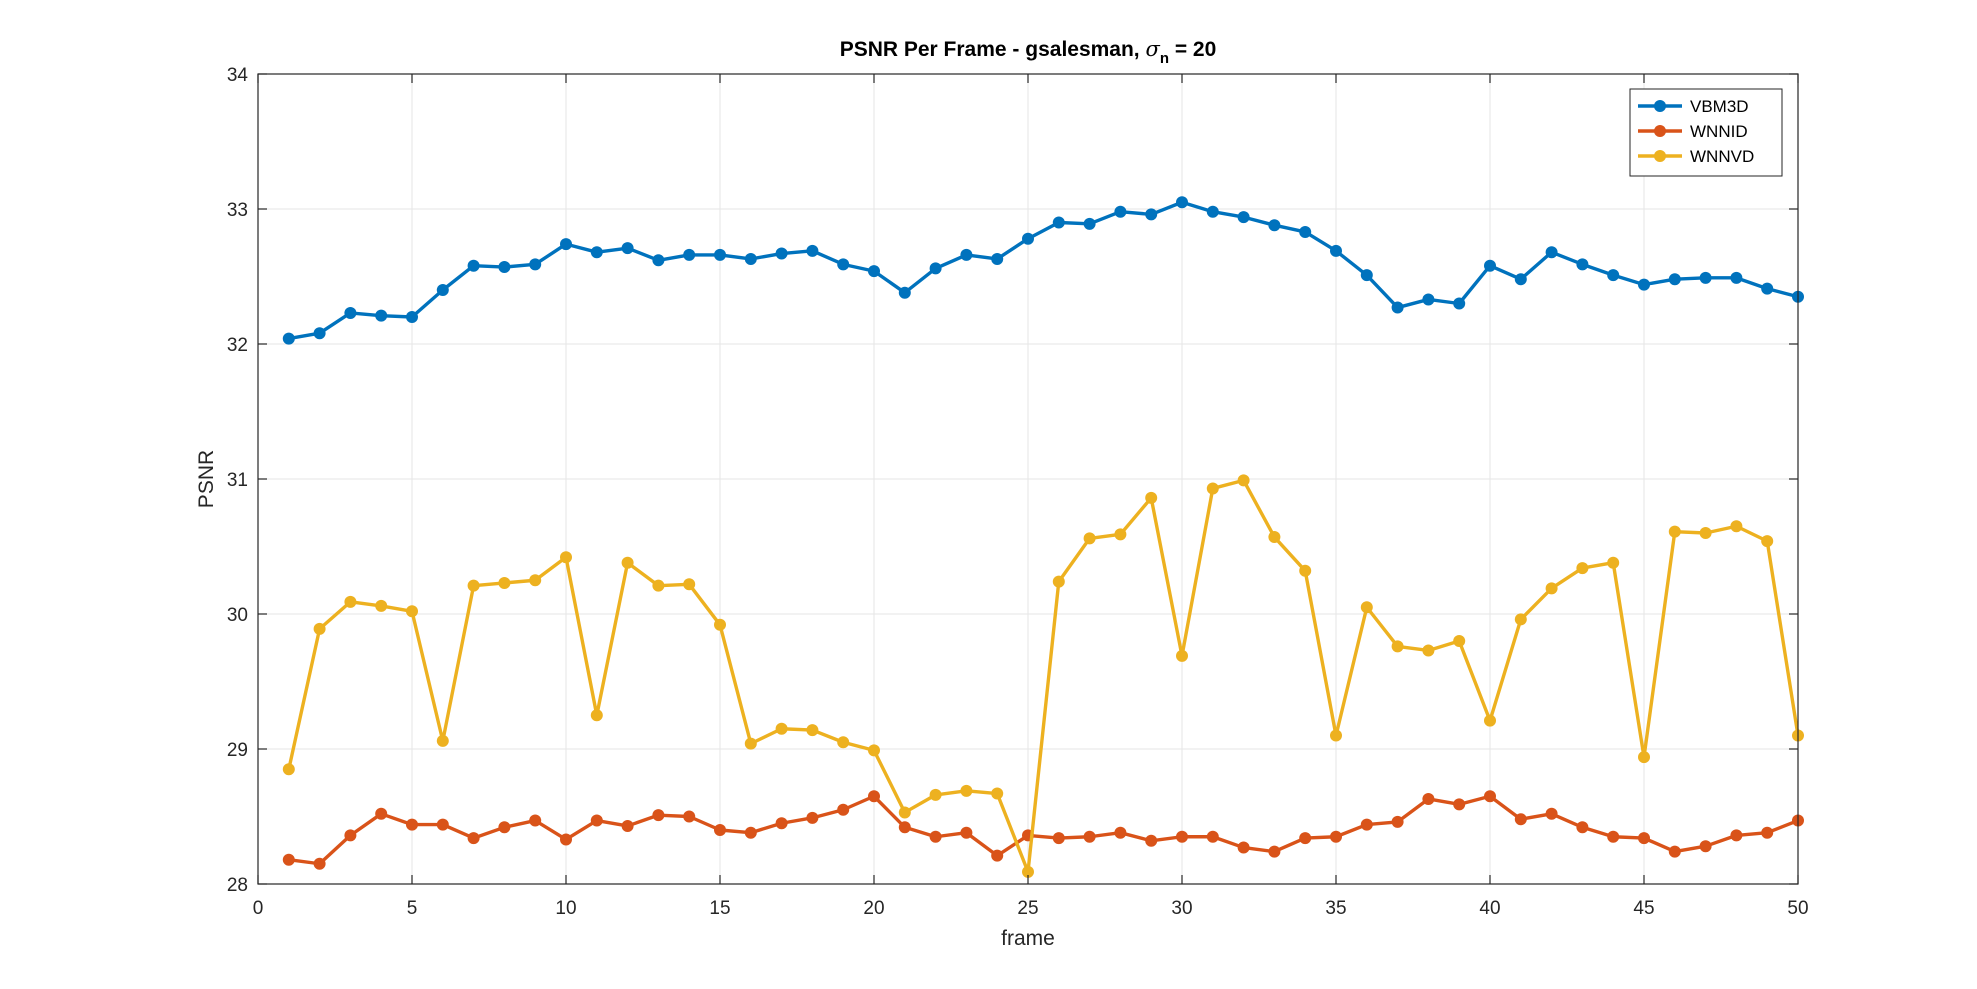 The height and width of the screenshot is (989, 1977). I want to click on legend-item-vbm3d: VBM3D, so click(1693, 106).